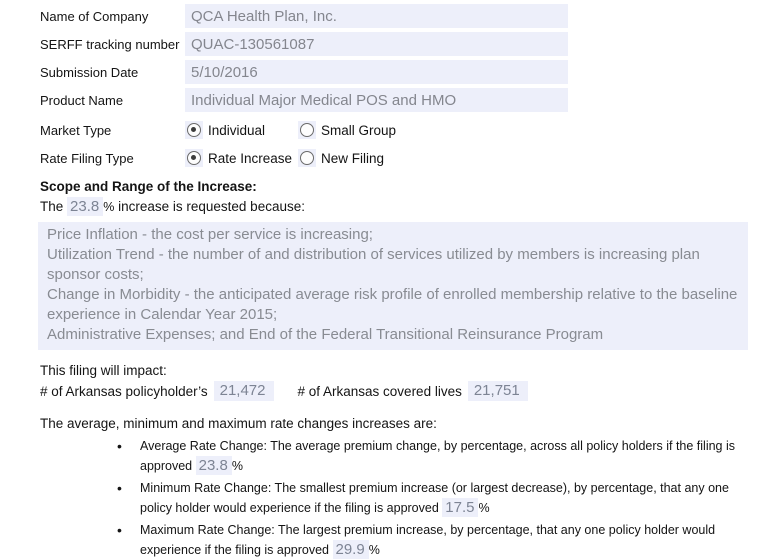 The image size is (764, 560). I want to click on product-name-field: Individual Major Medical POS and HMO, so click(376, 100).